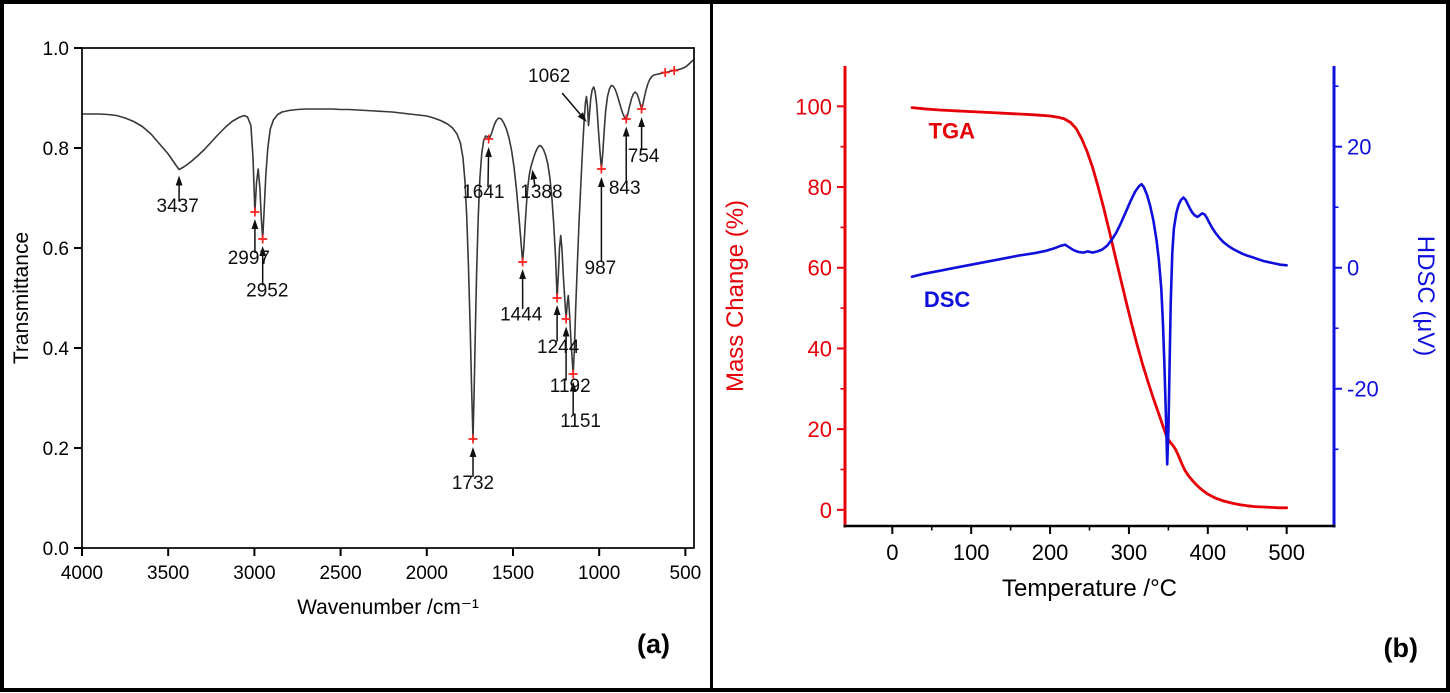  What do you see at coordinates (56, 249) in the screenshot?
I see `svg-text: 0.6` at bounding box center [56, 249].